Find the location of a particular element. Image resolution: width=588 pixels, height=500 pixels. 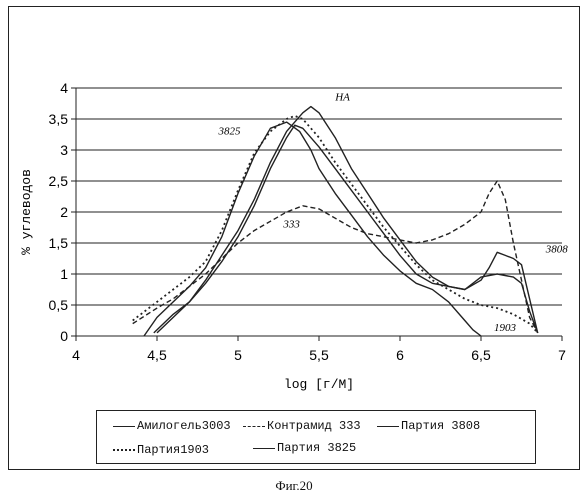

x-tick-label: 4,5 is located at coordinates (157, 355).